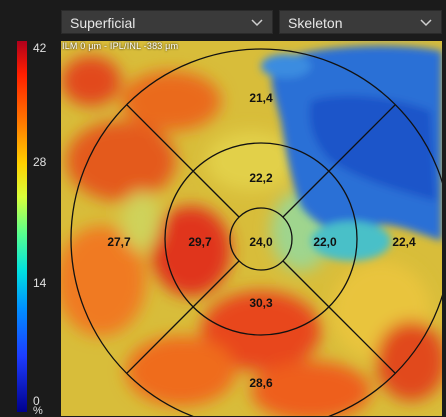 The height and width of the screenshot is (417, 446). I want to click on central-ring, so click(261, 239).